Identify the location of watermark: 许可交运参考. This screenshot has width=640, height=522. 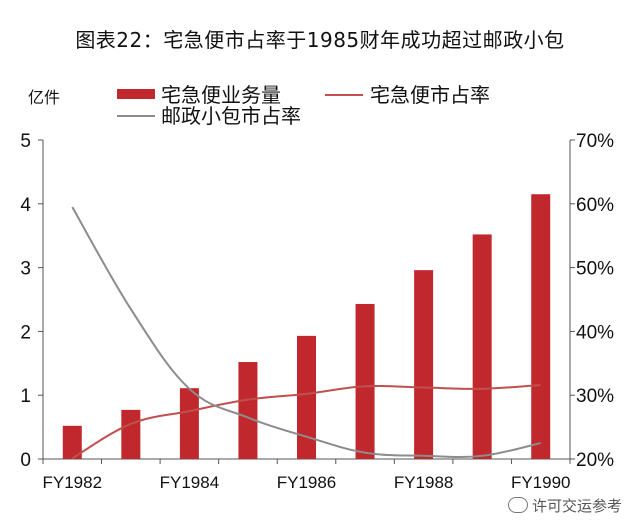
(564, 505).